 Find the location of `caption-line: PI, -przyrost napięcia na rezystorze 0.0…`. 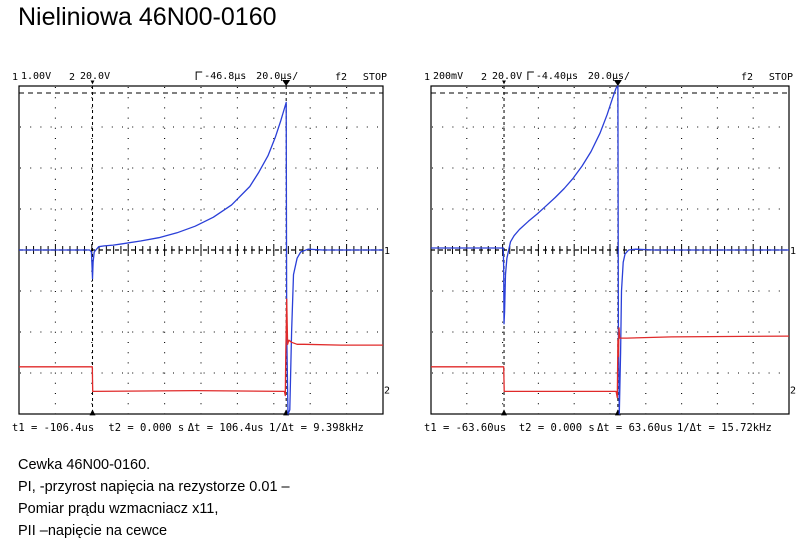

caption-line: PI, -przyrost napięcia na rezystorze 0.0… is located at coordinates (154, 487).